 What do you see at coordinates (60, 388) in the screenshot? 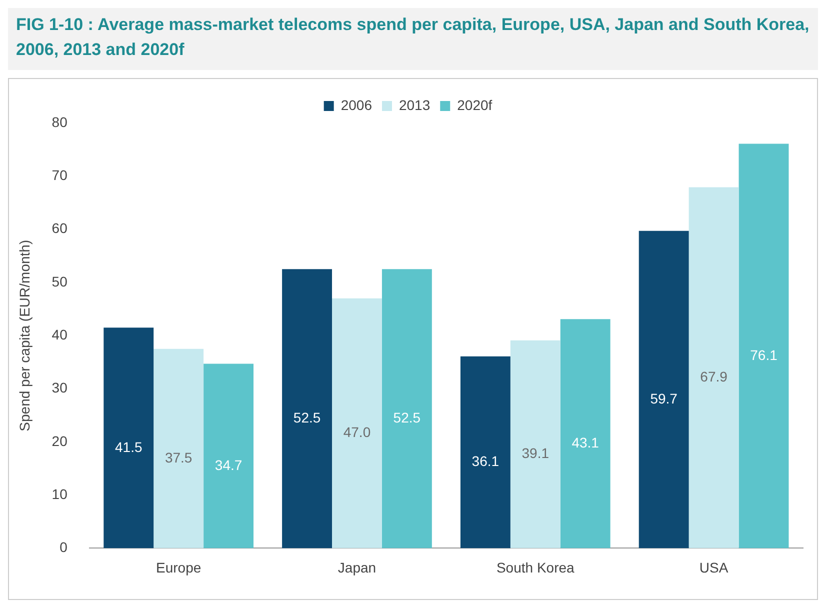
I see `y-tick-label: 30` at bounding box center [60, 388].